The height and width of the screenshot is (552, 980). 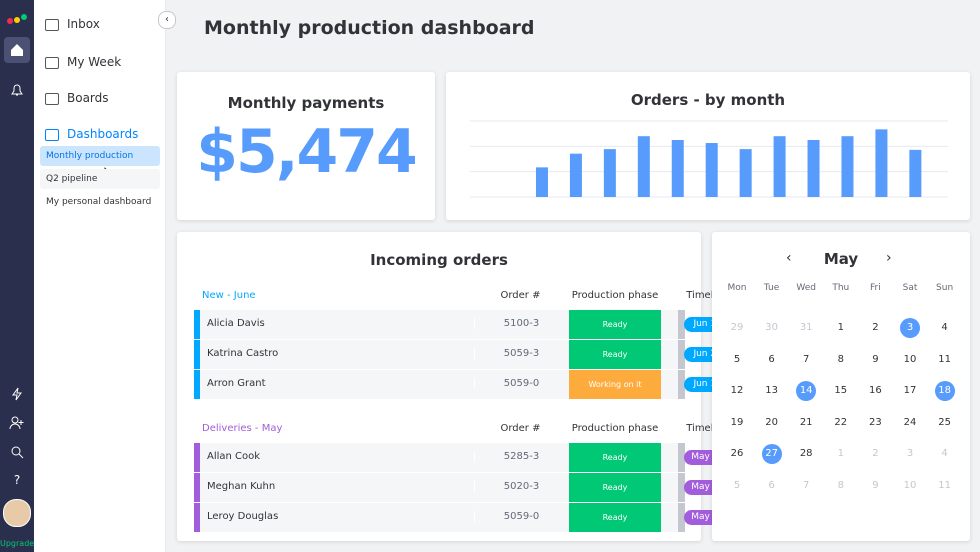 I want to click on upgrade: Upgrade, so click(x=17, y=543).